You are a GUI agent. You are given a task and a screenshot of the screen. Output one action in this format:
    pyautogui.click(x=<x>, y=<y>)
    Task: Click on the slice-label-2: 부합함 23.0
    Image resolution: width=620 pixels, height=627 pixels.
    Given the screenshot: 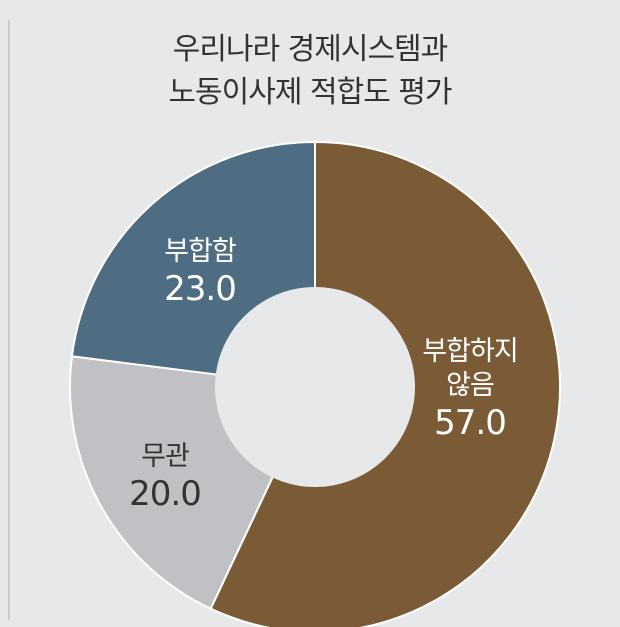 What is the action you would take?
    pyautogui.click(x=200, y=272)
    